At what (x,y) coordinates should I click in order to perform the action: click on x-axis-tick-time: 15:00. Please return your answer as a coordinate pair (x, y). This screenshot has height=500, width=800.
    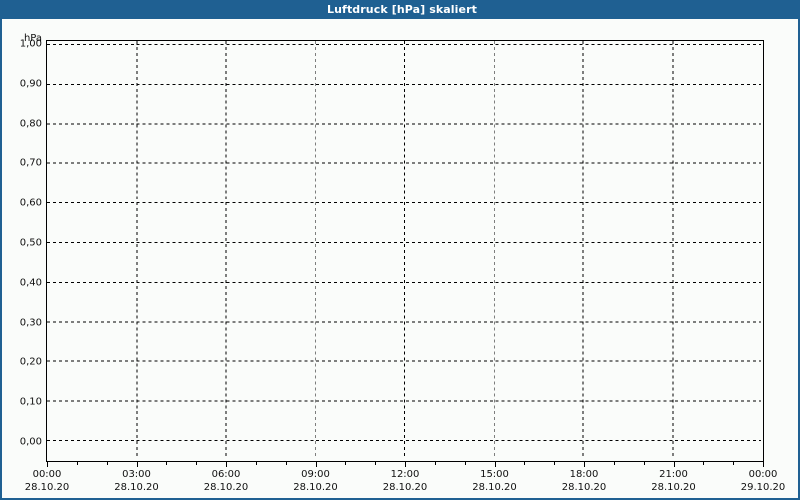
    Looking at the image, I should click on (494, 474).